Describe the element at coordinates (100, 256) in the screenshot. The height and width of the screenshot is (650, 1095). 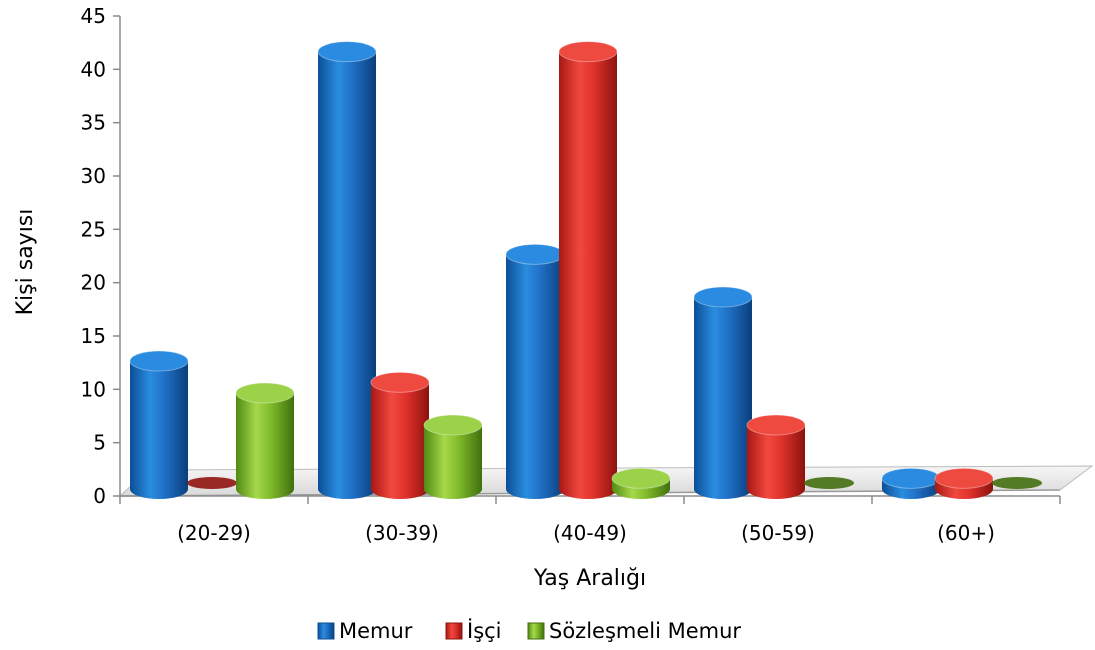
I see `y-axis-ticks: 0 5 10 15 20 25 30 35 40 45` at that location.